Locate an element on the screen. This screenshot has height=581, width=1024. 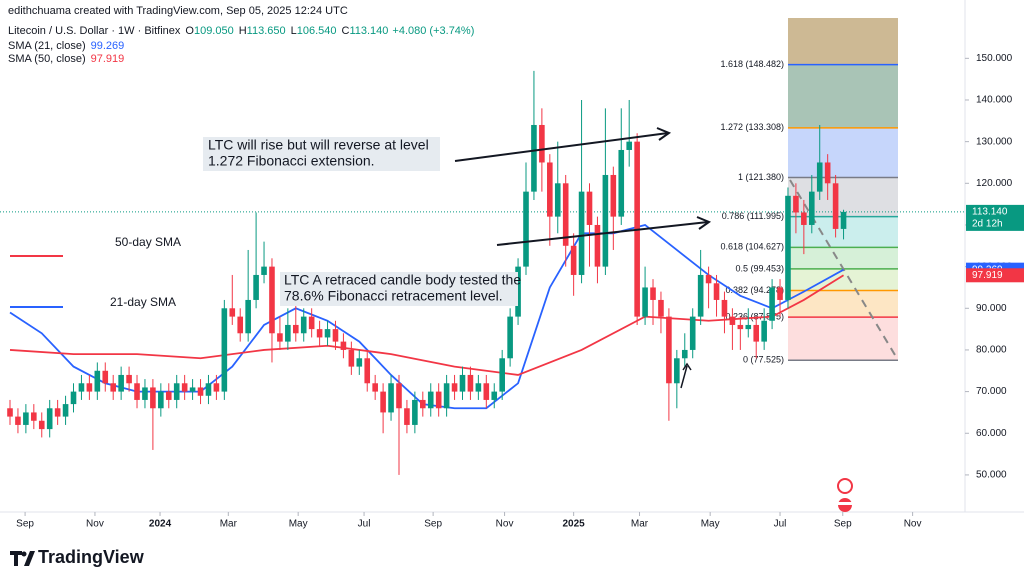
x-tick-label: Nov is located at coordinates (95, 524).